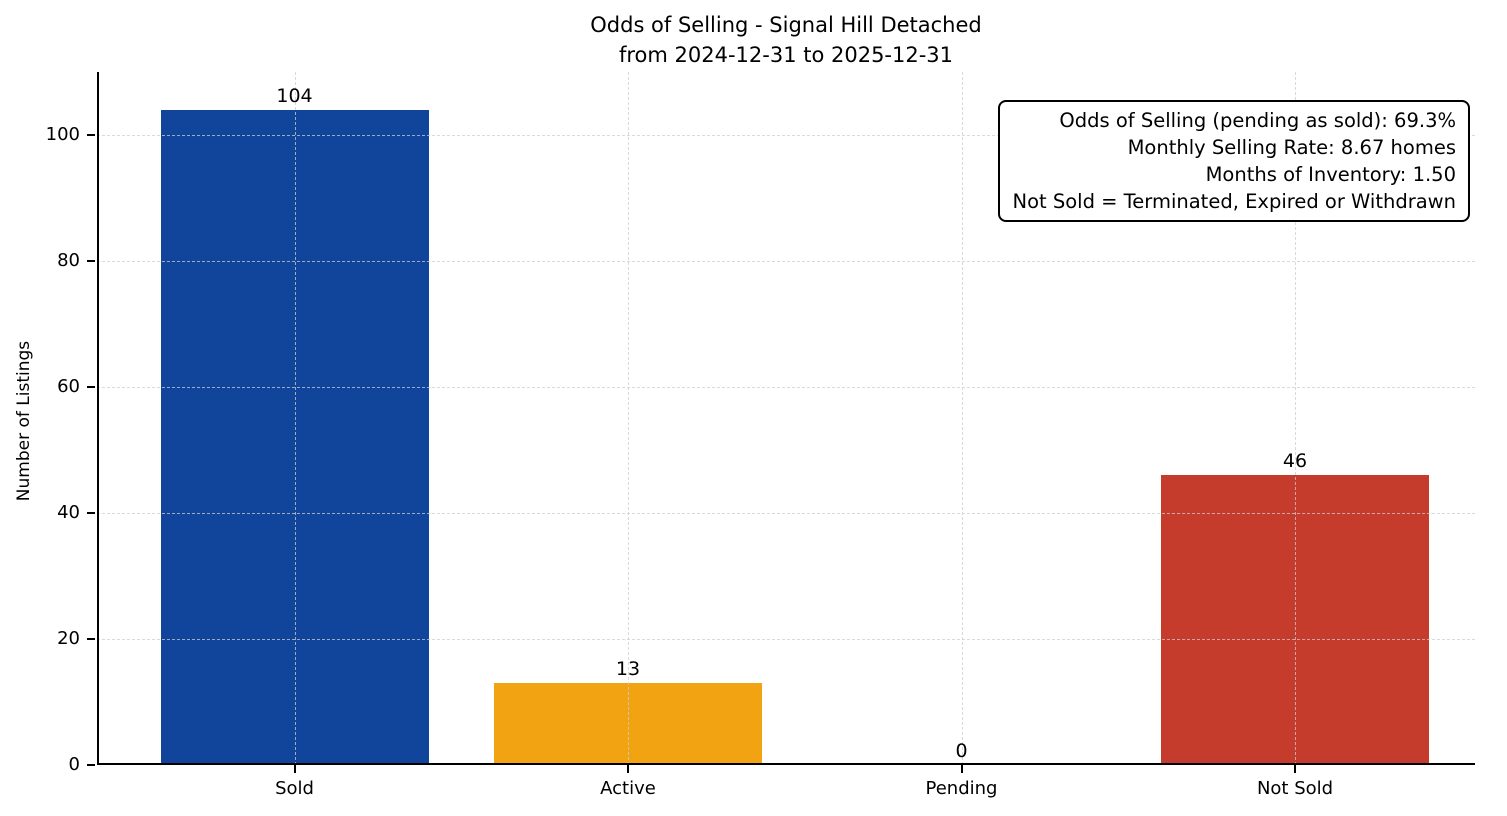  What do you see at coordinates (786, 25) in the screenshot?
I see `chart-title: Odds of Selling - Signal Hill Detached` at bounding box center [786, 25].